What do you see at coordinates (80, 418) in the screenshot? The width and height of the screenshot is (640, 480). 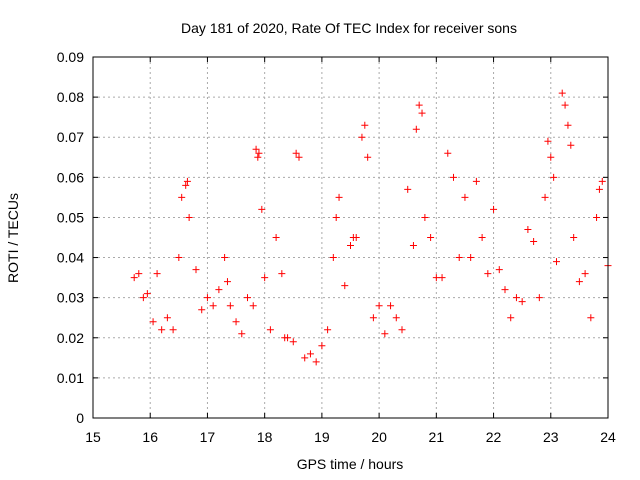 I see `y-tick-label: 0` at bounding box center [80, 418].